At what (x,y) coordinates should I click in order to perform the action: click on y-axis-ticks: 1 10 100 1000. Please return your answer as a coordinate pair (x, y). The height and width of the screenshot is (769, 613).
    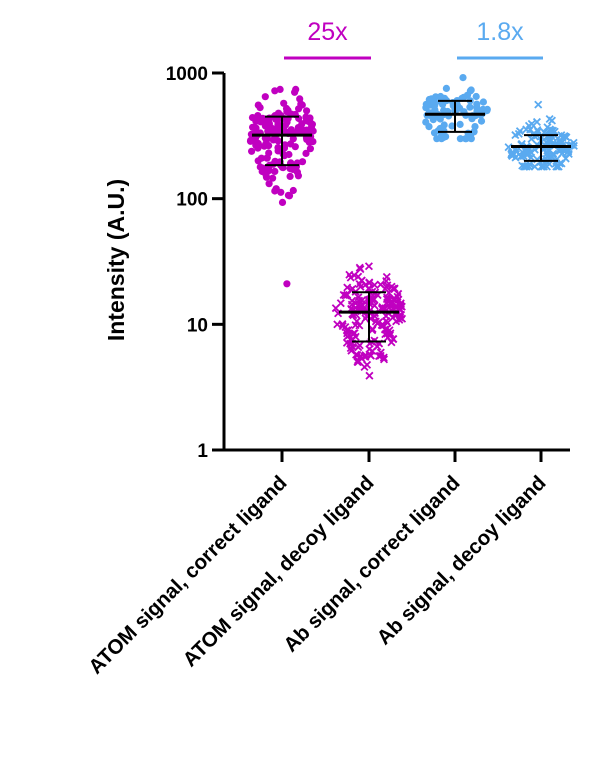
    Looking at the image, I should click on (195, 263).